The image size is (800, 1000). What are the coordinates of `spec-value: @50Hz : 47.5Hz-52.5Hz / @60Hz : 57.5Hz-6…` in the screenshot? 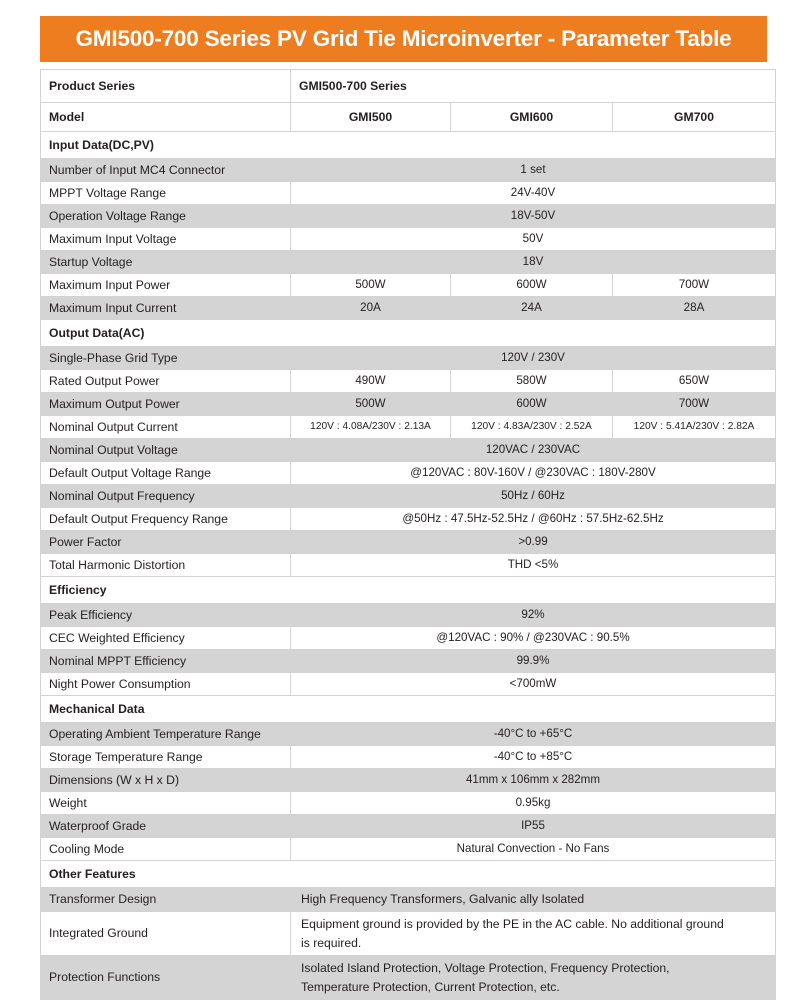 It's located at (533, 519).